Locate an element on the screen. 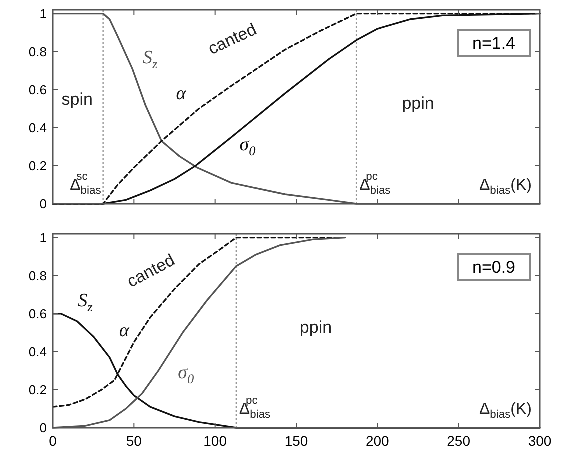  annotation: n=1.4 is located at coordinates (494, 43).